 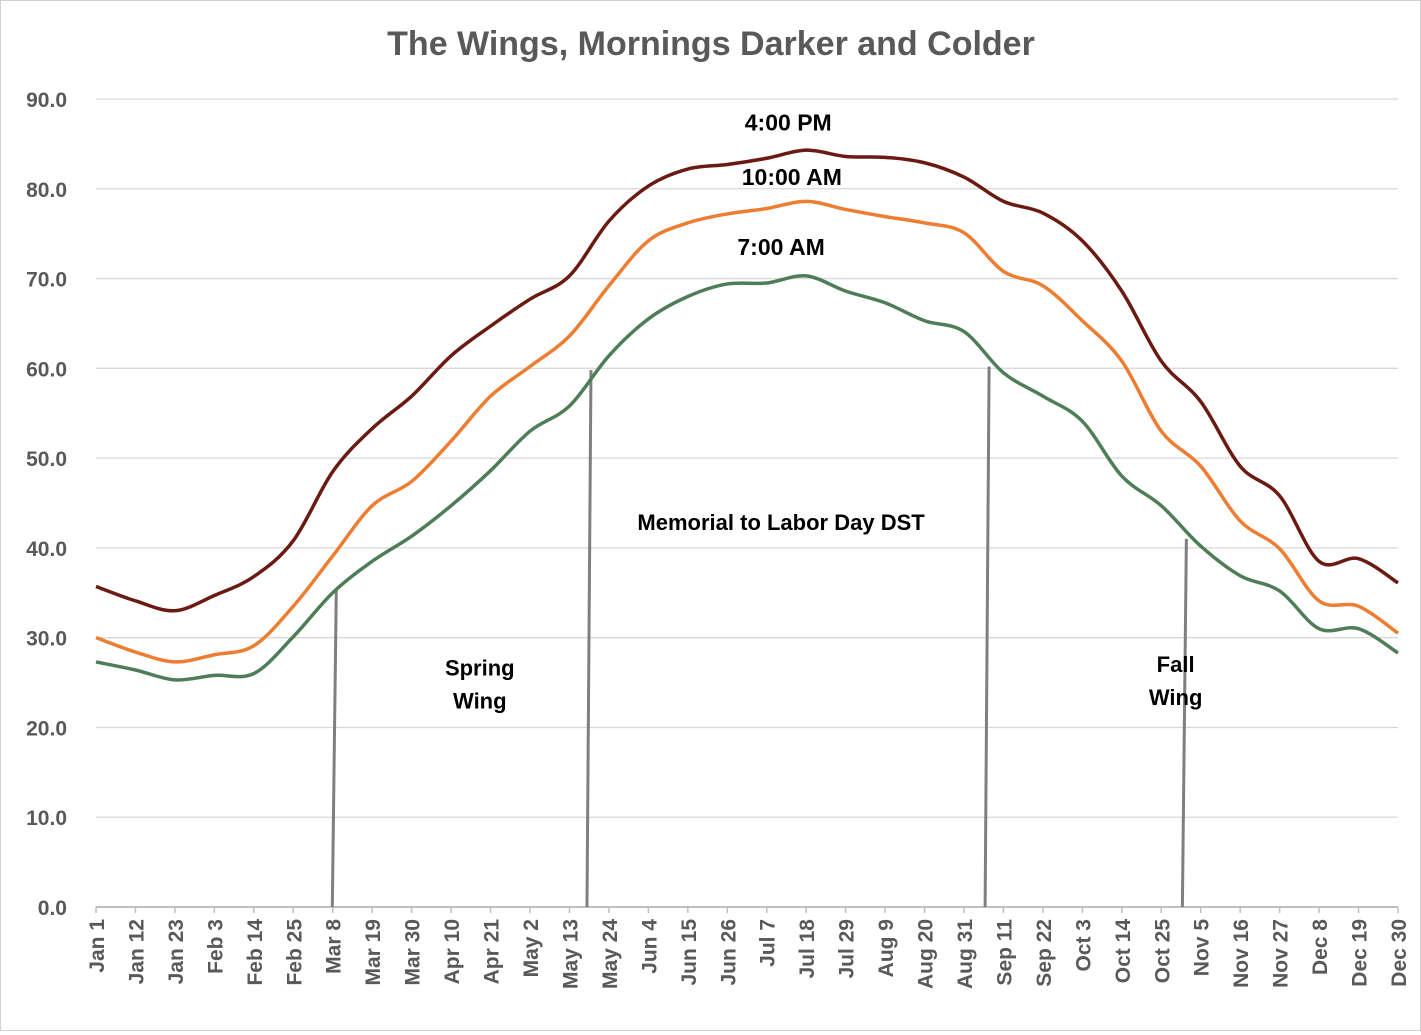 I want to click on x-tick-label: Sep 22, so click(x=1044, y=953).